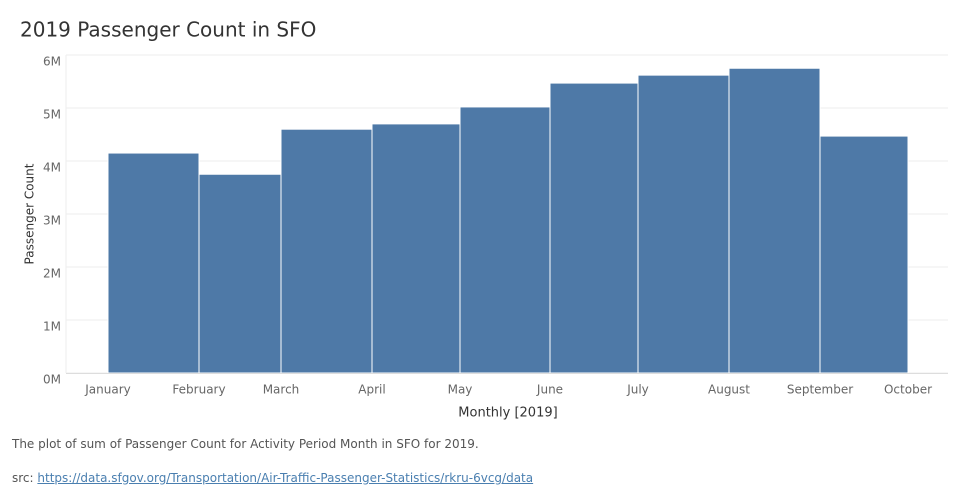 The height and width of the screenshot is (500, 960). Describe the element at coordinates (52, 327) in the screenshot. I see `y-tick-label: 1M` at that location.